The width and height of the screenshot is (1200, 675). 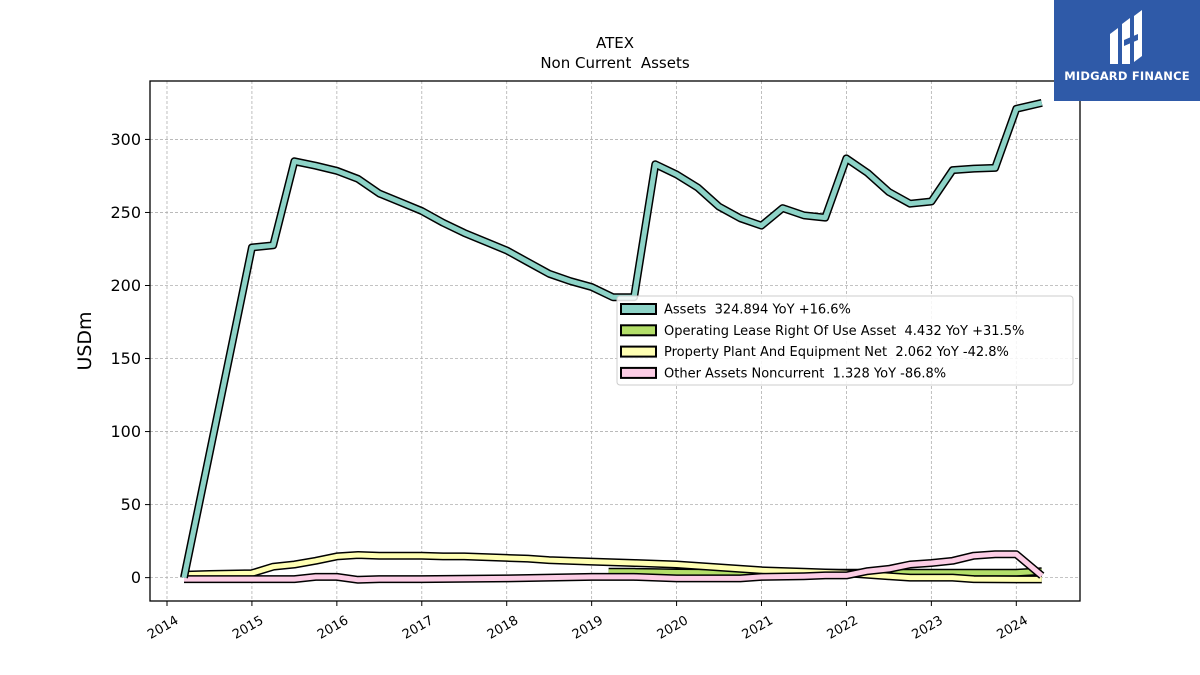 I want to click on y-tick-label: 150, so click(x=125, y=358).